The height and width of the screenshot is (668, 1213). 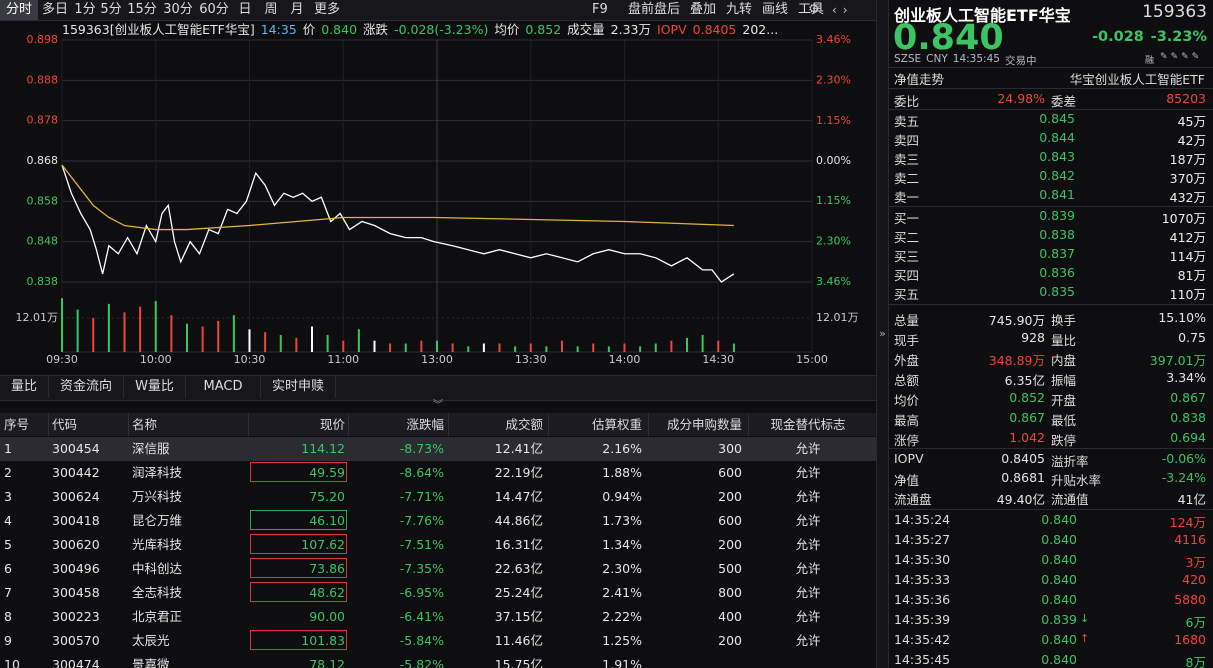 What do you see at coordinates (76, 496) in the screenshot?
I see `table-cell: 300624` at bounding box center [76, 496].